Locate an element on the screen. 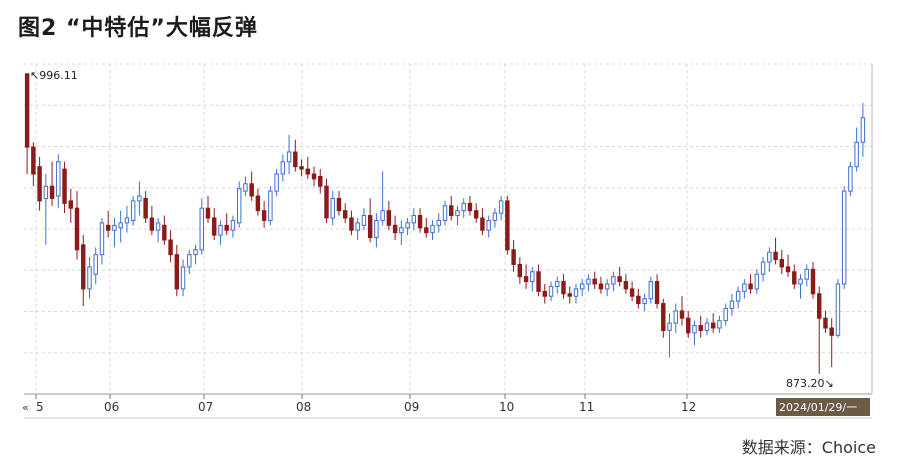 The height and width of the screenshot is (474, 900). min-value-label: 873.20↘ is located at coordinates (810, 383).